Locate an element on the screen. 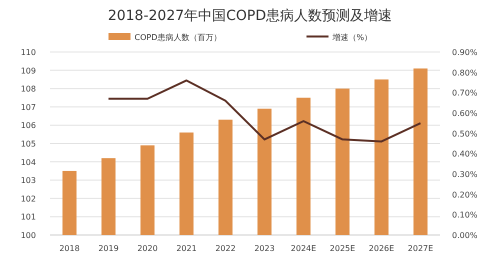 This screenshot has width=500, height=280. y-tick-label: 101 is located at coordinates (28, 217).